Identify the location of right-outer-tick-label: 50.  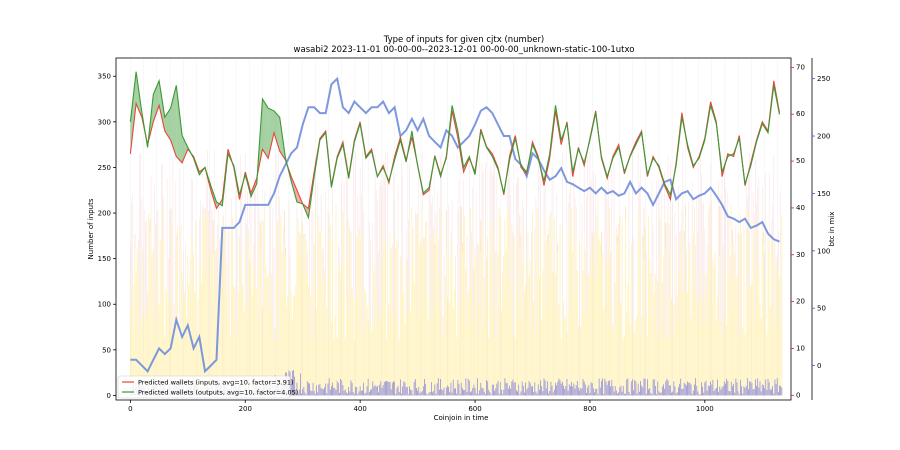
(821, 309).